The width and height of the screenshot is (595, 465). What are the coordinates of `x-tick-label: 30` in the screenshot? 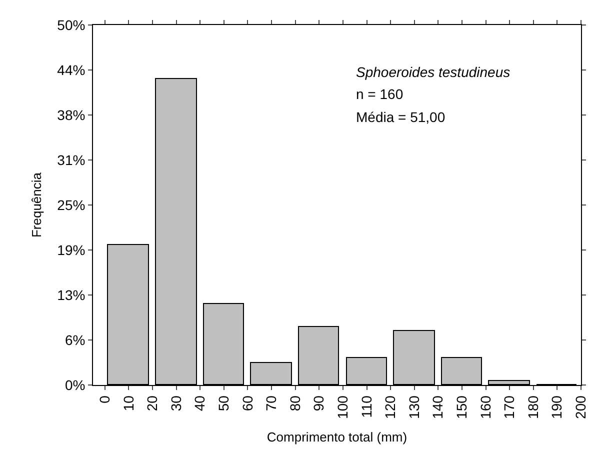 It's located at (176, 403).